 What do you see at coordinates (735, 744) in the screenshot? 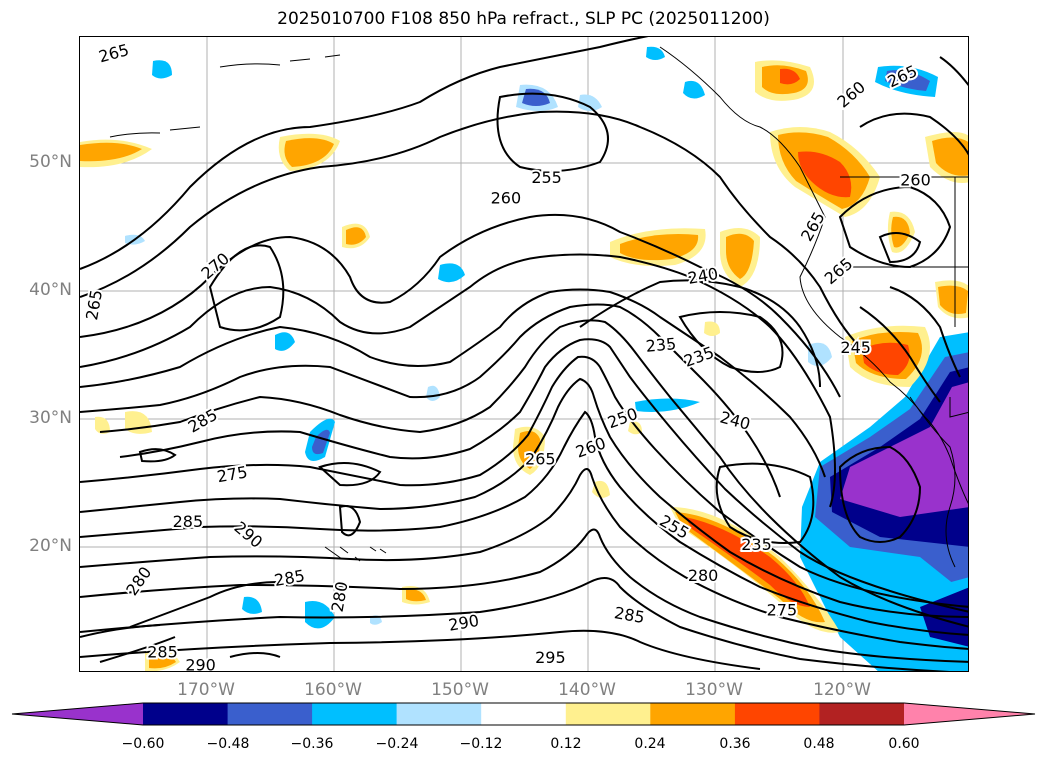
I see `colorbar-tick: 0.36` at bounding box center [735, 744].